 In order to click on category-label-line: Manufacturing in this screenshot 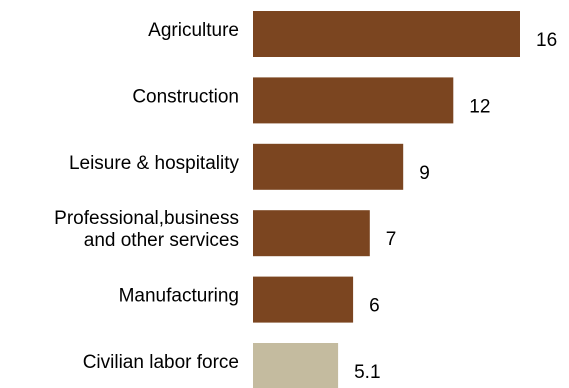, I will do `click(179, 296)`.